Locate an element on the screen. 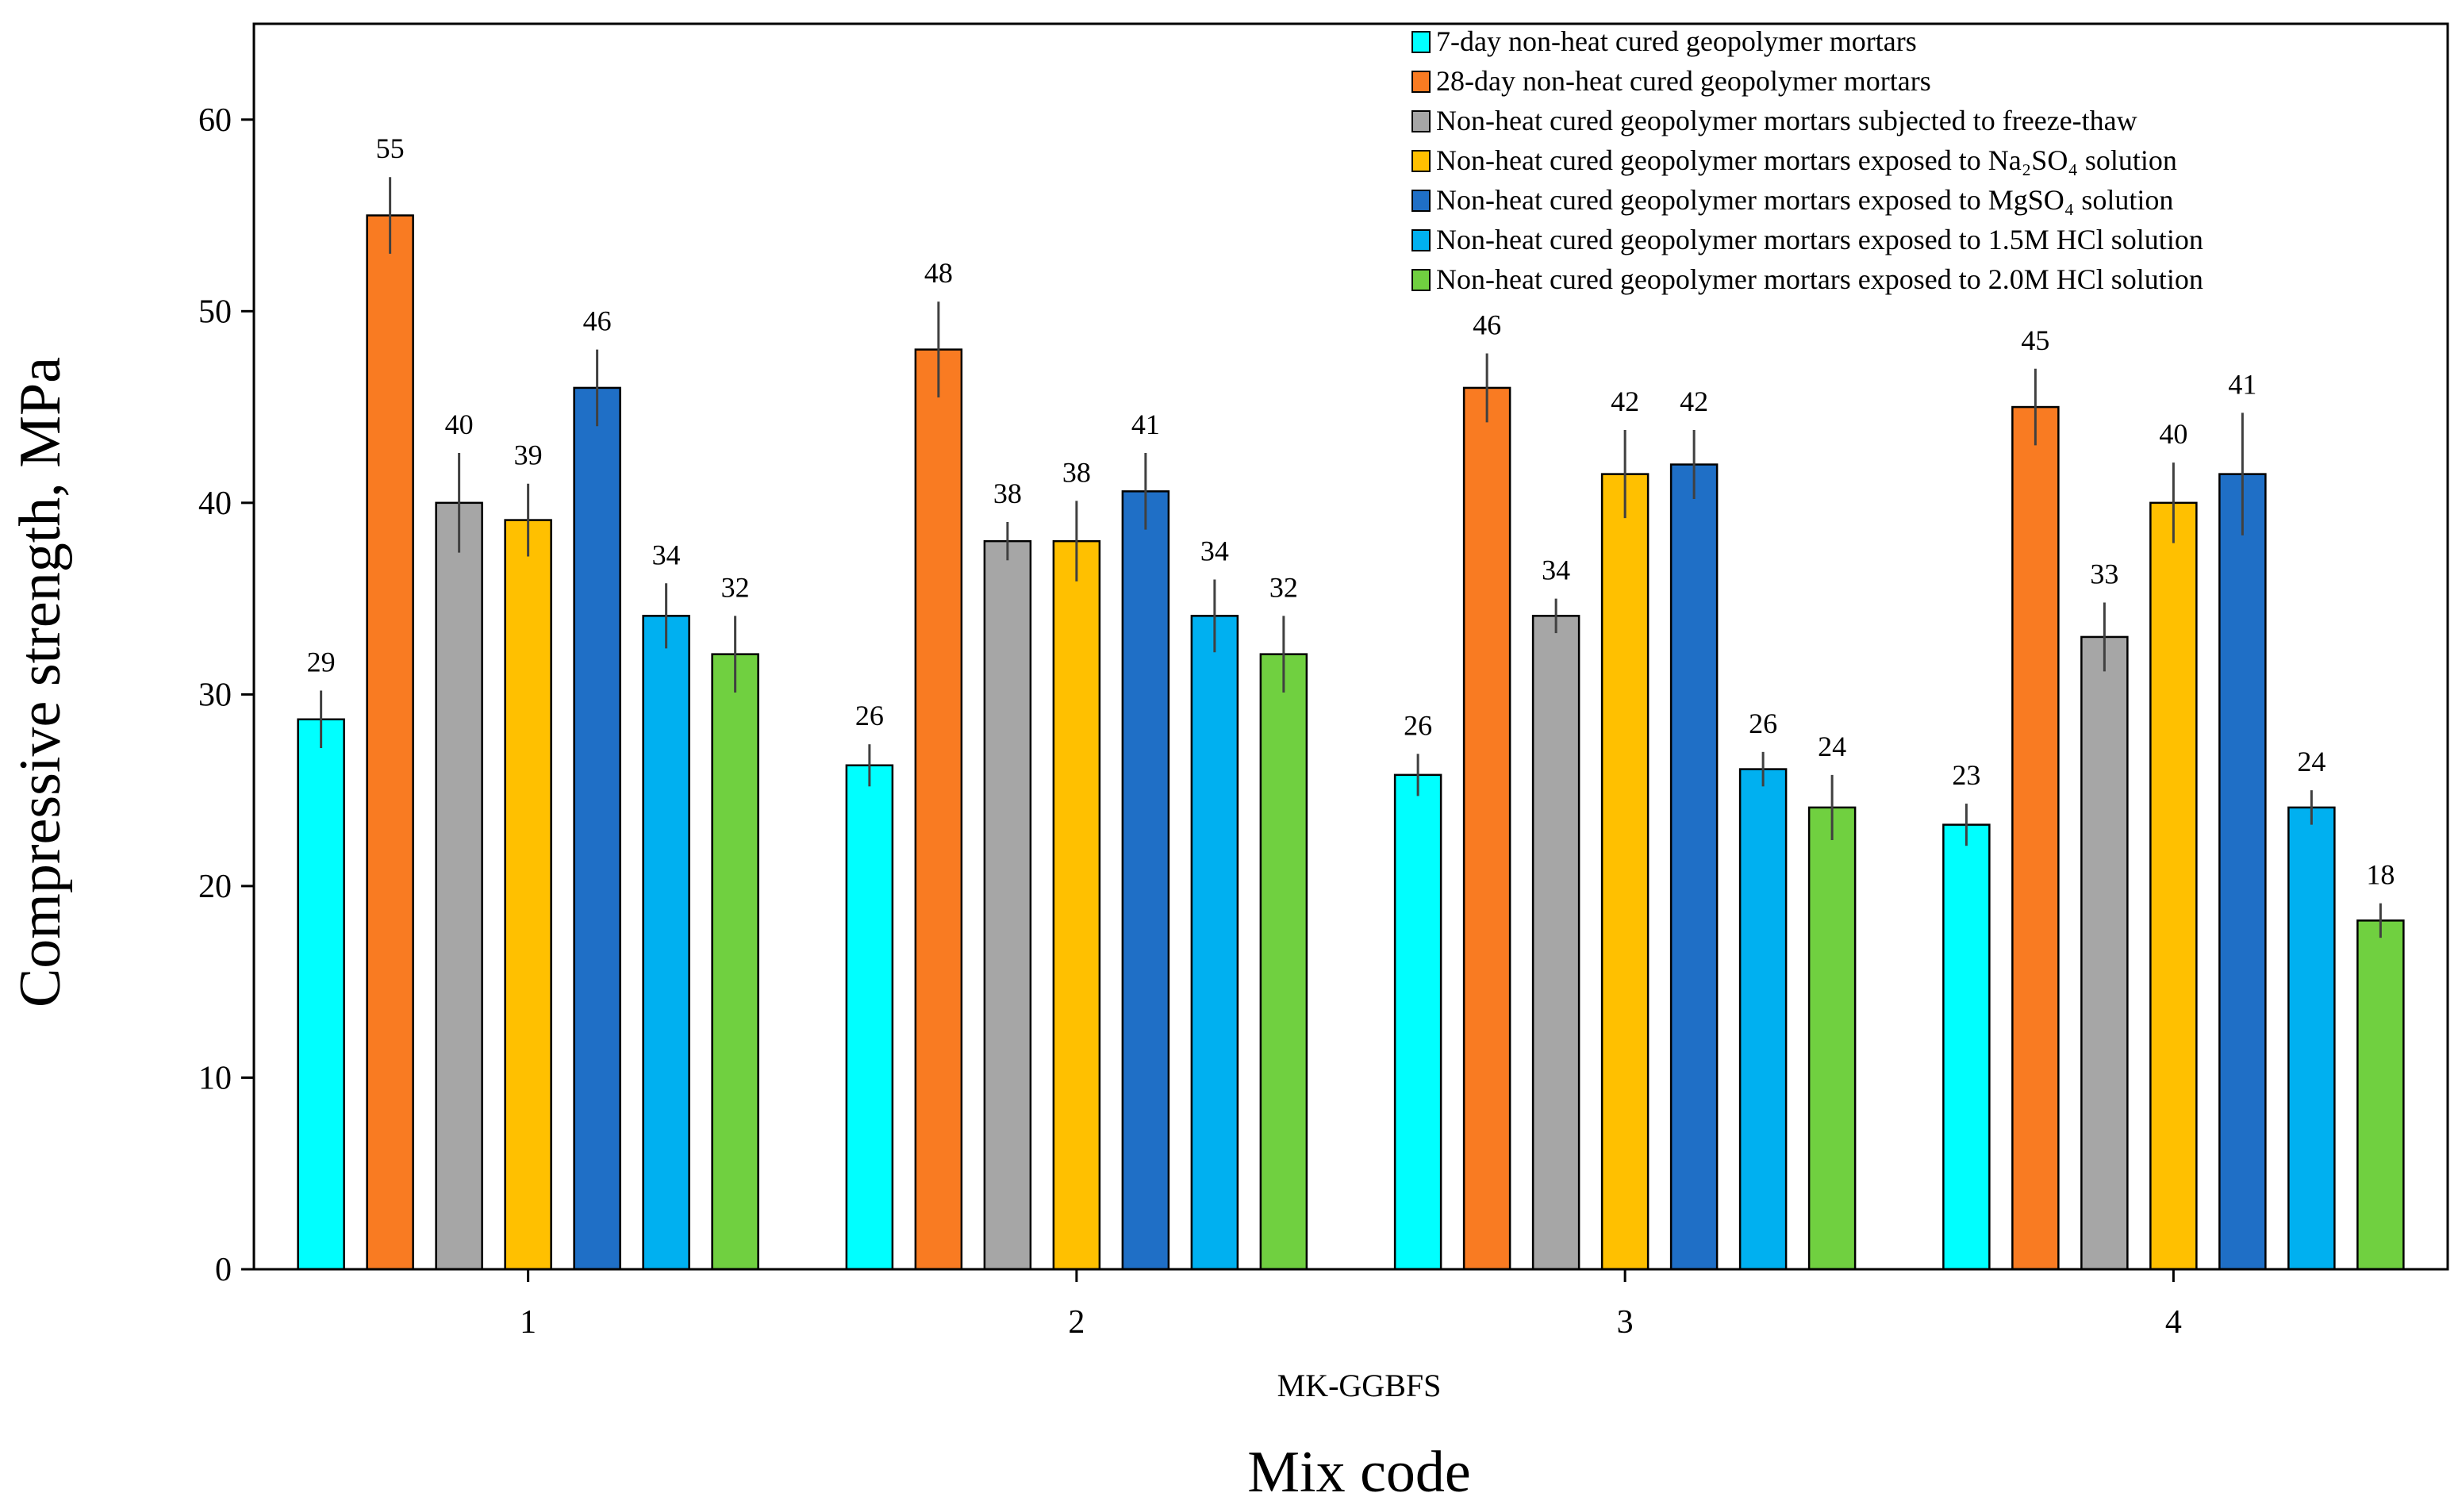  y-tick-label: 50 is located at coordinates (215, 312).